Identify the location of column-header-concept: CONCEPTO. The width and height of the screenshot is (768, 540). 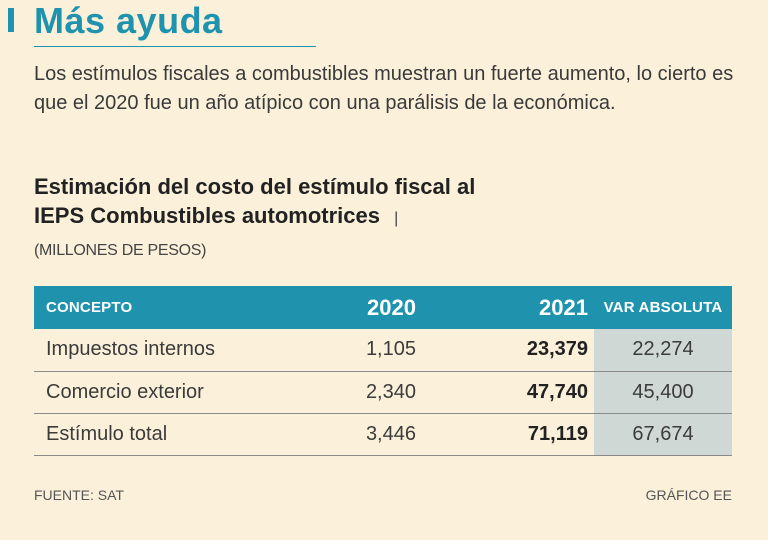
(89, 307).